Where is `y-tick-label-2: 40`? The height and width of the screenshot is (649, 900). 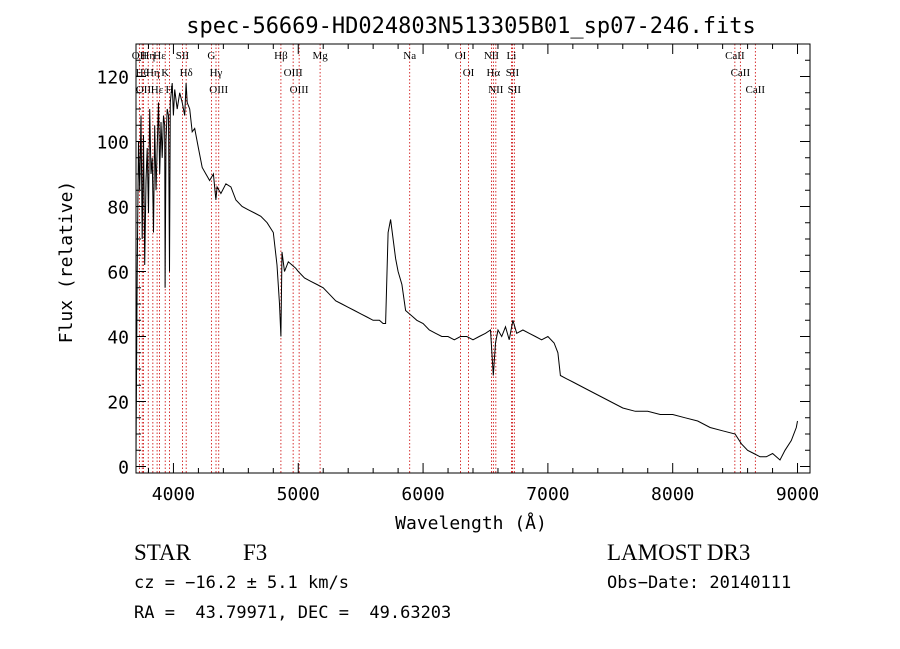
y-tick-label-2: 40 is located at coordinates (118, 338).